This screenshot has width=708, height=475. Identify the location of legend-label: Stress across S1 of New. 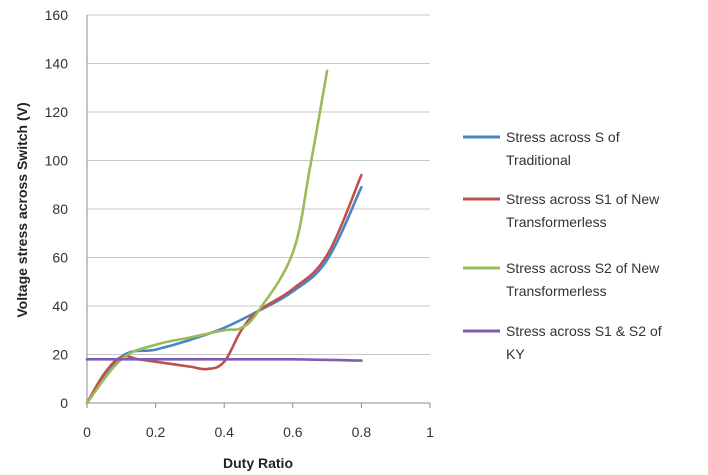
(583, 199).